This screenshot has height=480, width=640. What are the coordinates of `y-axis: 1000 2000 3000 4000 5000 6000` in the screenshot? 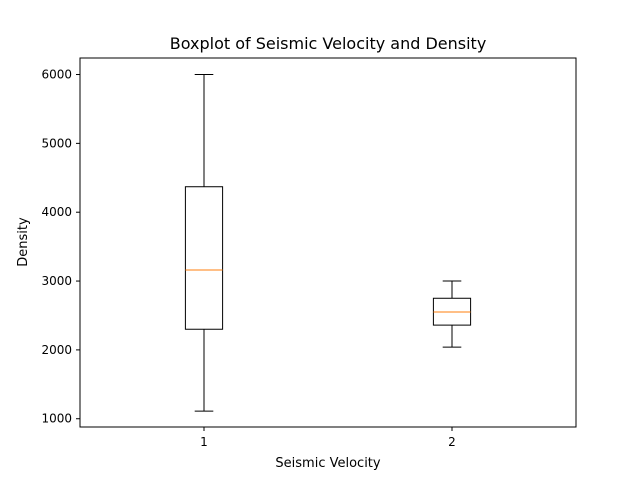 It's located at (60, 247).